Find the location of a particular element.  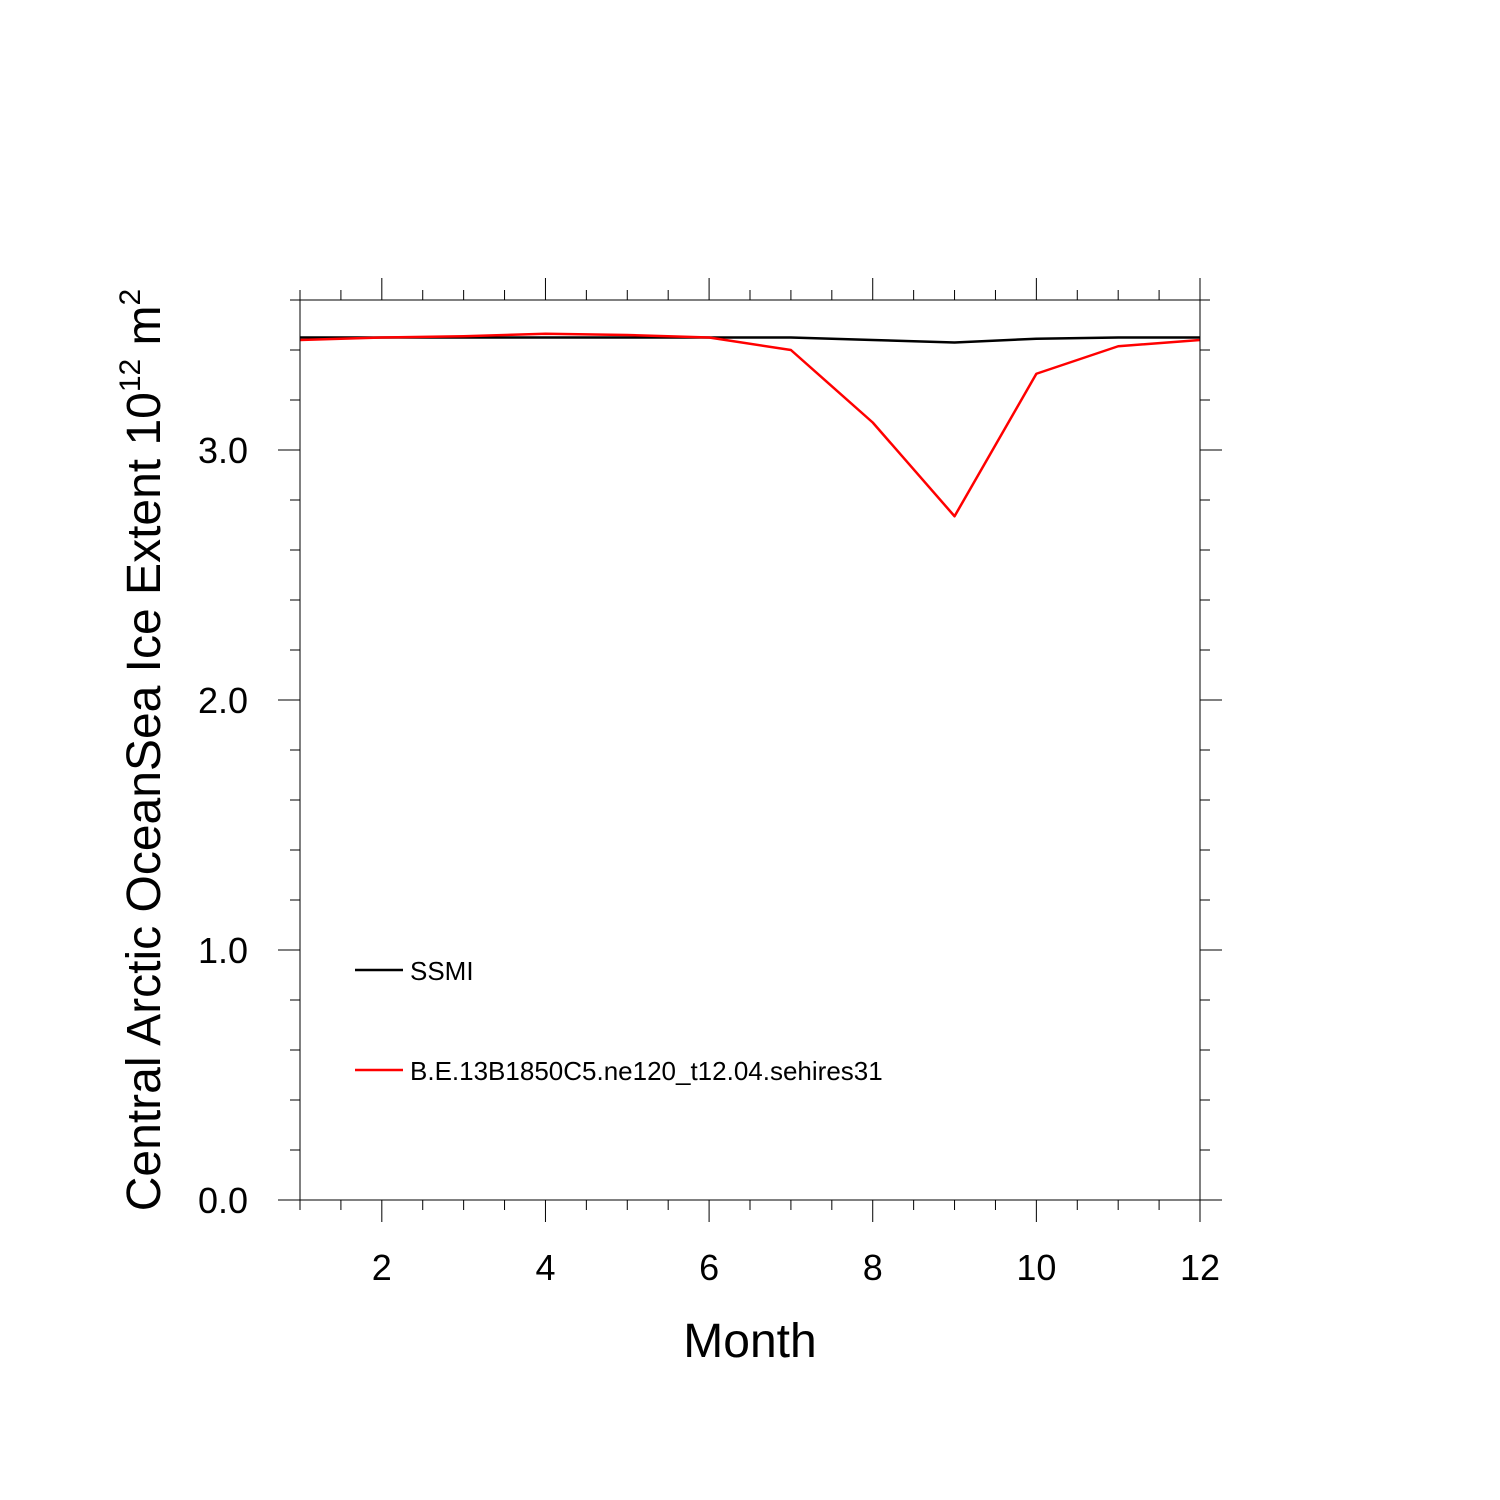

x-tick-label: 2 is located at coordinates (382, 1267).